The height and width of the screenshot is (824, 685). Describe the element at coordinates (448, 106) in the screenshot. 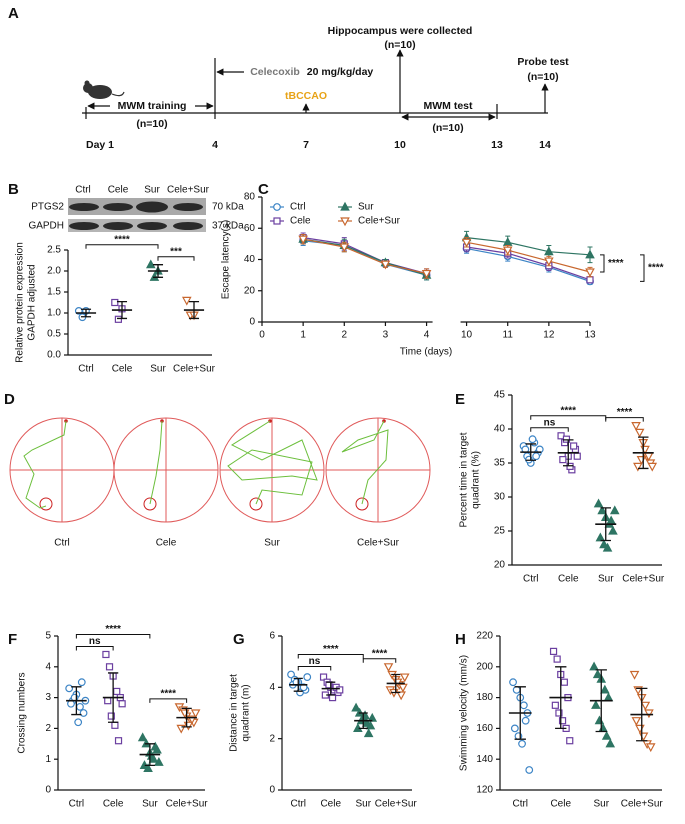

I see `label: MWM test` at that location.